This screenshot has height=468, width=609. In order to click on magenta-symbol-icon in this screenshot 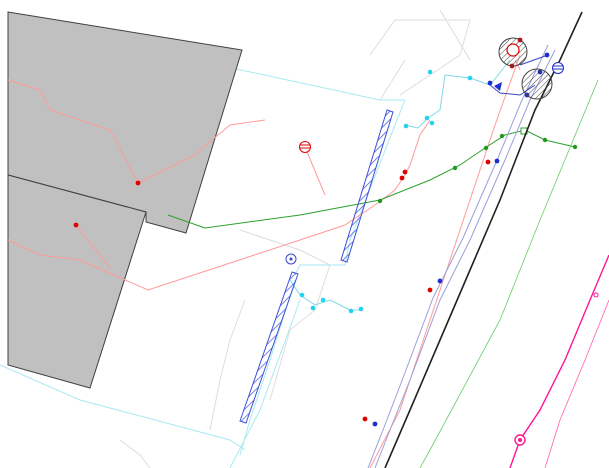, I will do `click(520, 440)`.